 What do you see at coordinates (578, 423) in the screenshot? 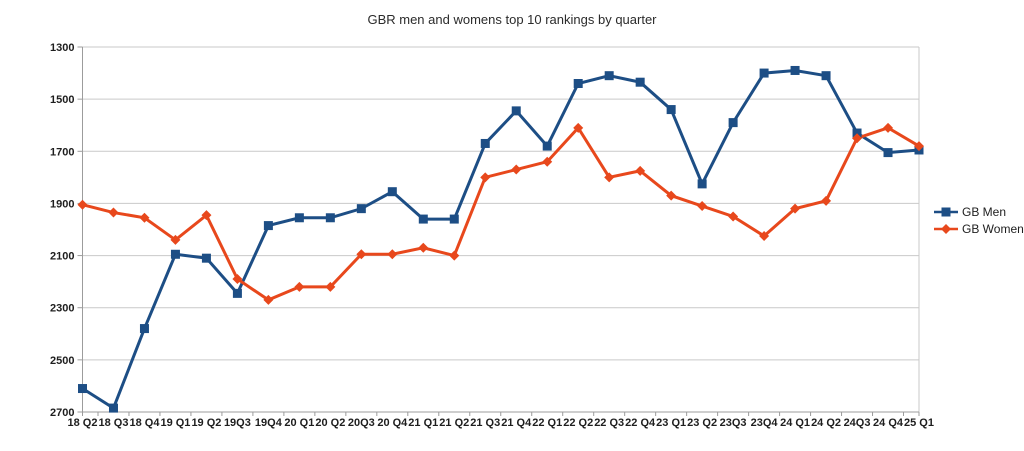
I see `svg-text: 22 Q2` at bounding box center [578, 423].